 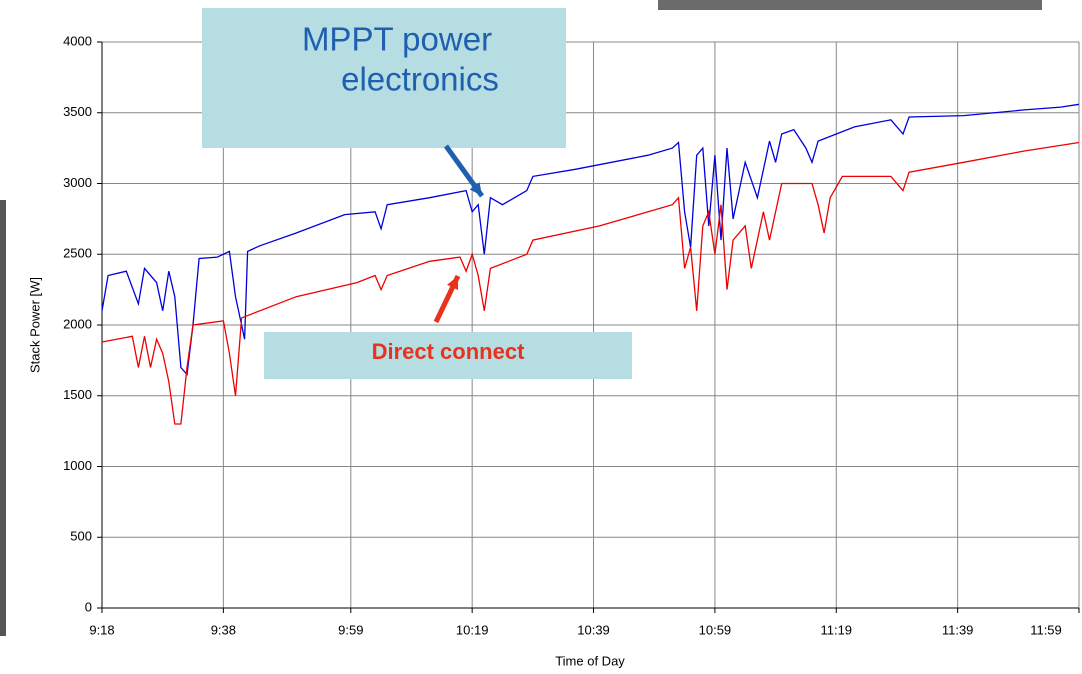 I want to click on annotation-text: Direct connect, so click(x=448, y=351).